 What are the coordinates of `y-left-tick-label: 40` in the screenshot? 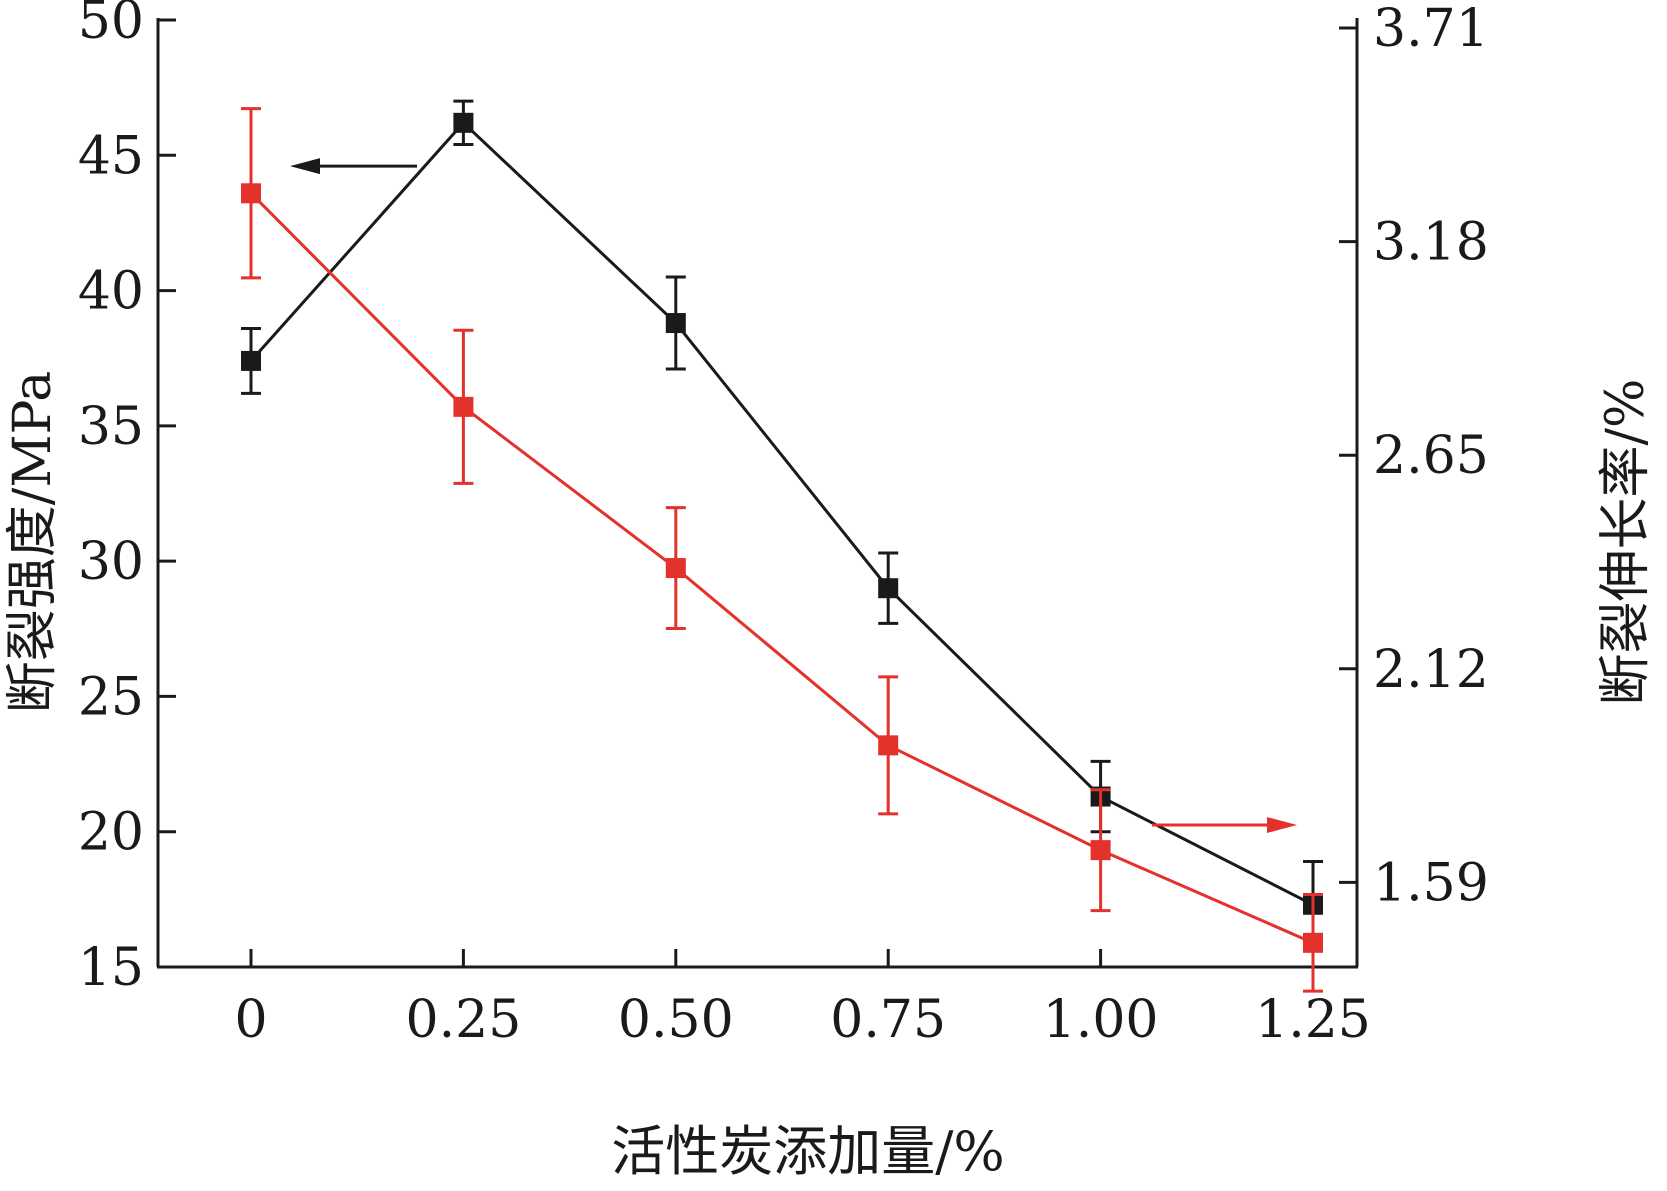 It's located at (111, 292).